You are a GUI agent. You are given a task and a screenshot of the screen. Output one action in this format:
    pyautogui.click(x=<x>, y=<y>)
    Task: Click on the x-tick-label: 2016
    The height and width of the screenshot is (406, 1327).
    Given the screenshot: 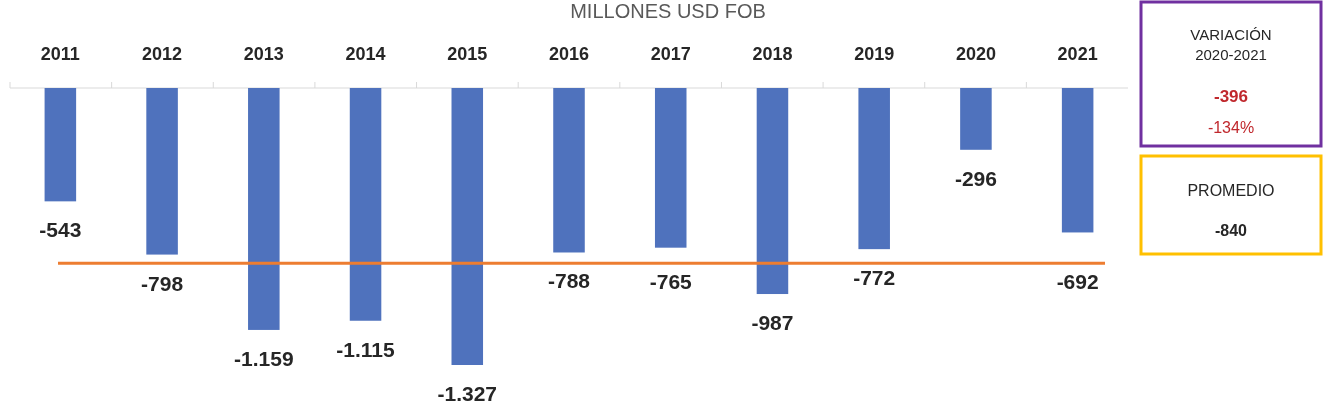 What is the action you would take?
    pyautogui.click(x=569, y=54)
    